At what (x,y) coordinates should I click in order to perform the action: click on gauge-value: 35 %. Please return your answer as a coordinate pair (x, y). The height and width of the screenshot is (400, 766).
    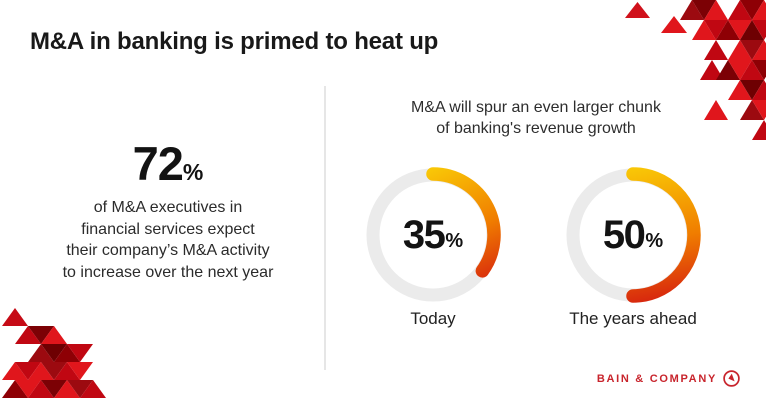
    Looking at the image, I should click on (433, 235).